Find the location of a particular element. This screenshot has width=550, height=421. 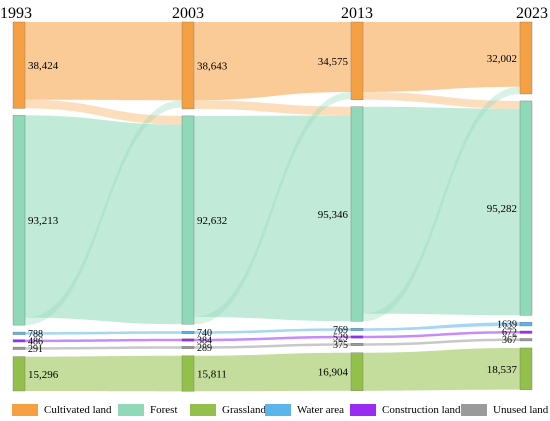

value-label: 38,424 is located at coordinates (43, 66).